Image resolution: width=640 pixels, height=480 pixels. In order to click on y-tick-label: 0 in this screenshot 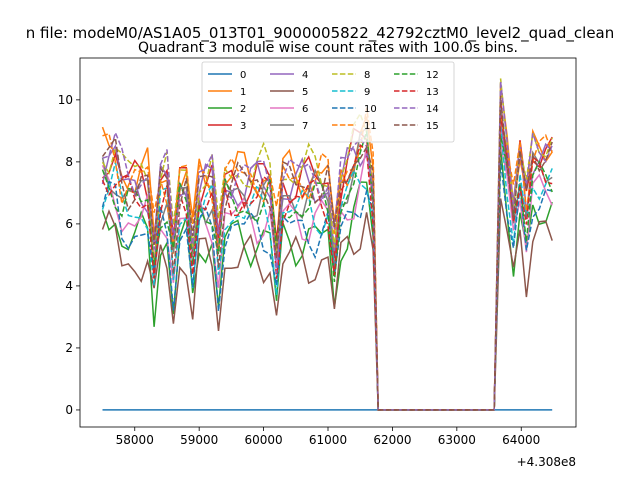, I will do `click(69, 410)`.